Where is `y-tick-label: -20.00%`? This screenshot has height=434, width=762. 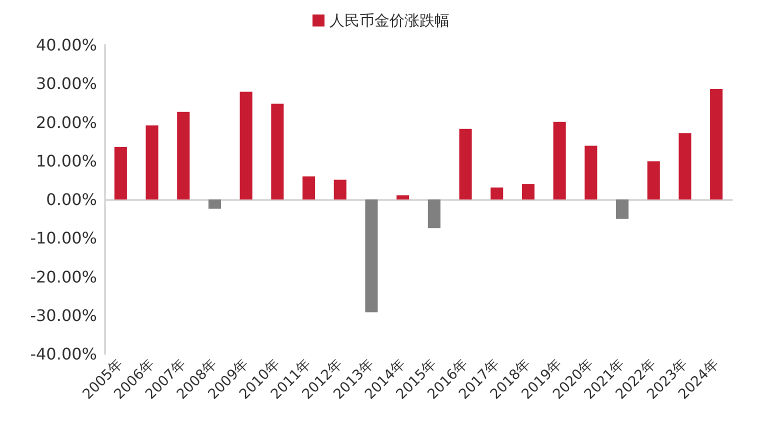 y-tick-label: -20.00% is located at coordinates (63, 276).